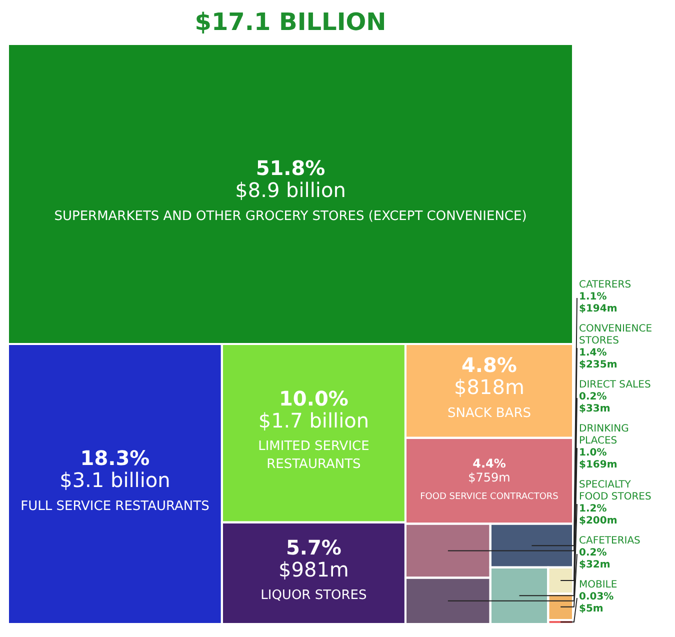 Image resolution: width=675 pixels, height=637 pixels. I want to click on category-label: CATERERS, so click(605, 285).